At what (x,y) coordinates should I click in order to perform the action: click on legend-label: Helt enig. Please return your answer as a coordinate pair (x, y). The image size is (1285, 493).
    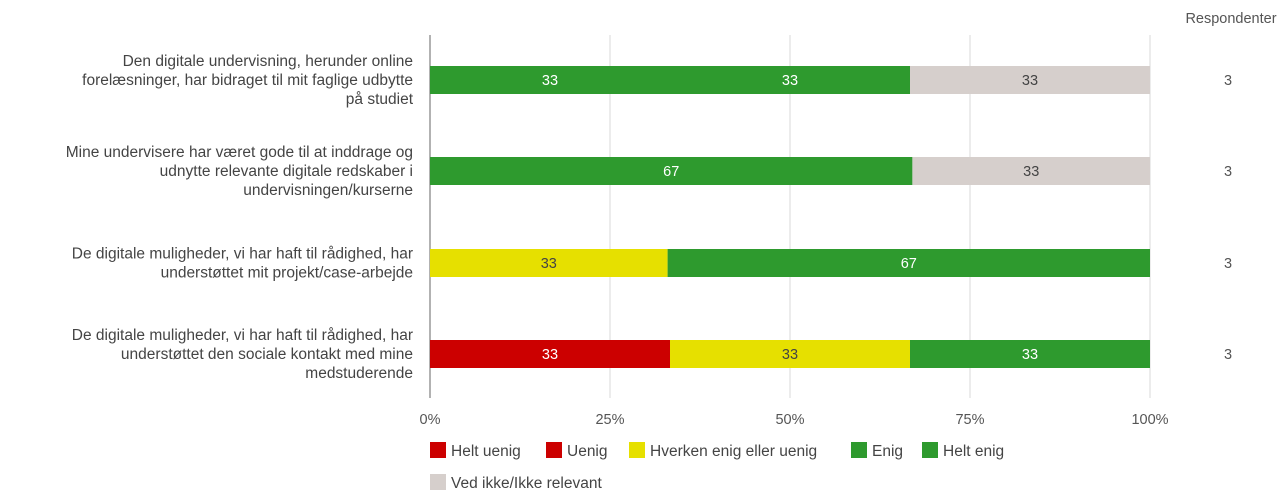
    Looking at the image, I should click on (973, 451).